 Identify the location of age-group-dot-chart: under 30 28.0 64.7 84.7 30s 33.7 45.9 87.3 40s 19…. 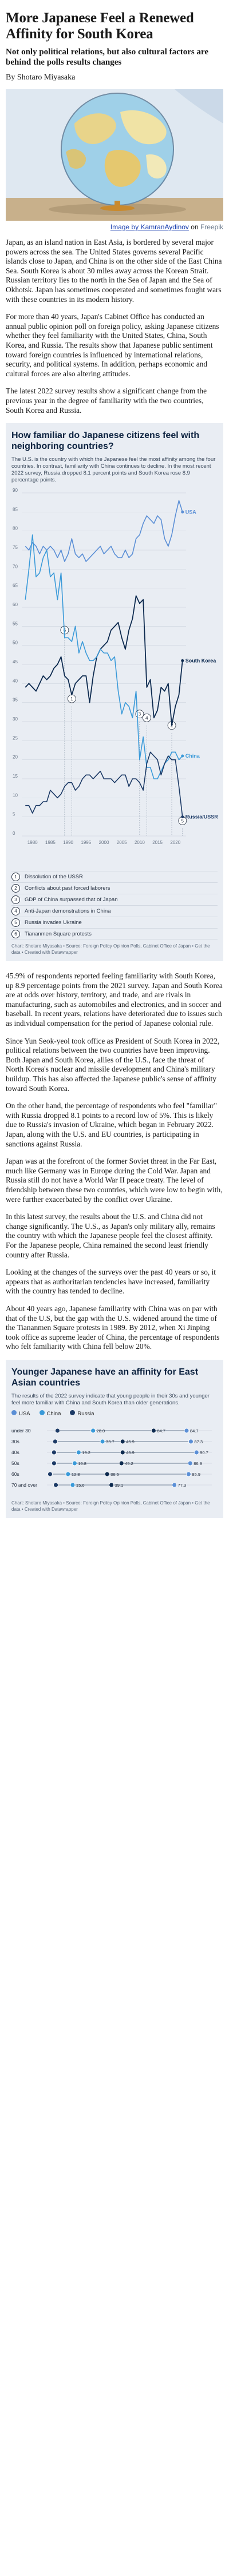
(111, 1458).